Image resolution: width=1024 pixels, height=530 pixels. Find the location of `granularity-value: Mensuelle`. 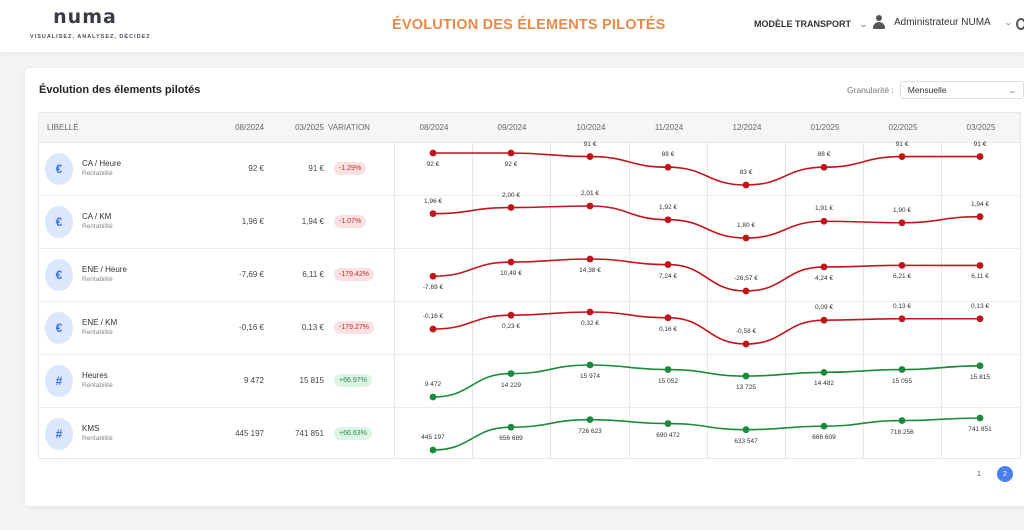

granularity-value: Mensuelle is located at coordinates (927, 90).